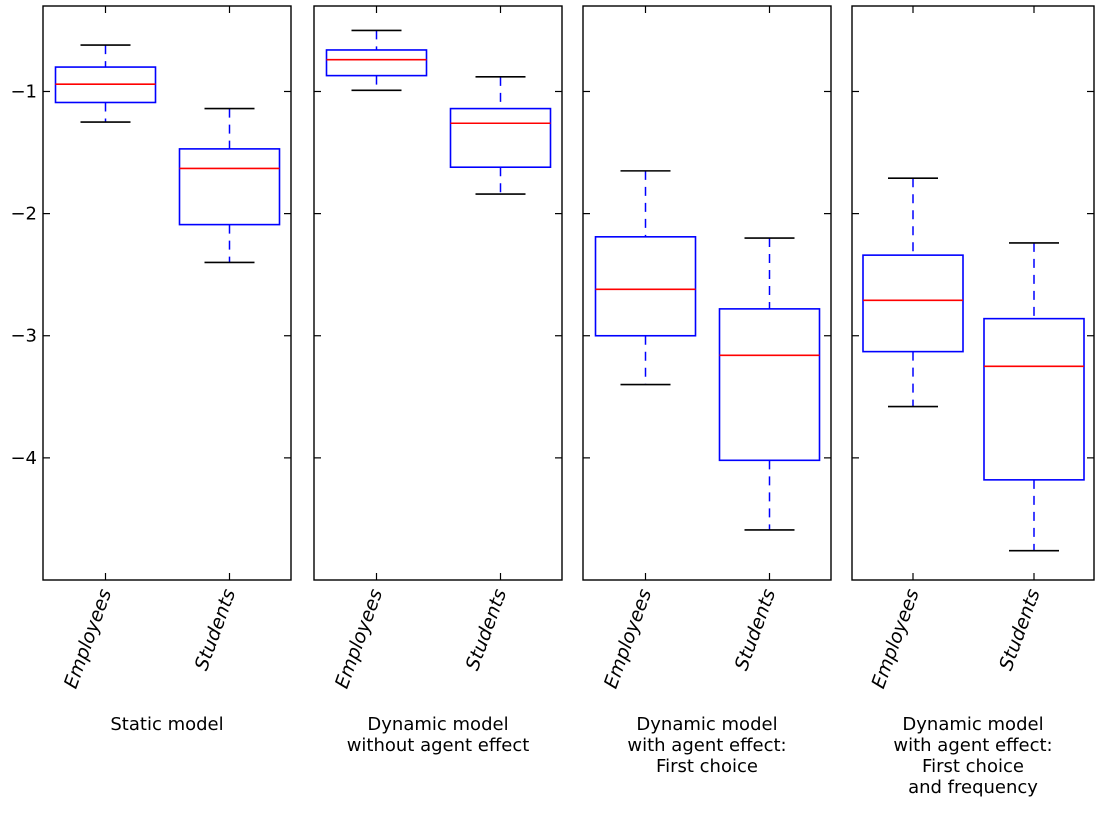 Image resolution: width=1095 pixels, height=813 pixels. I want to click on panel-title-line: without agent effect, so click(438, 745).